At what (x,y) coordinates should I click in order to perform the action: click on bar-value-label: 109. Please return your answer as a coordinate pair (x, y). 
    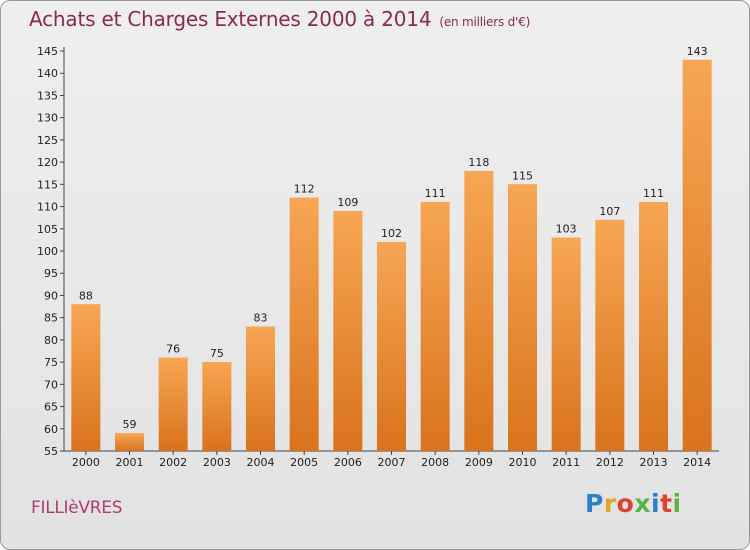
    Looking at the image, I should click on (347, 202).